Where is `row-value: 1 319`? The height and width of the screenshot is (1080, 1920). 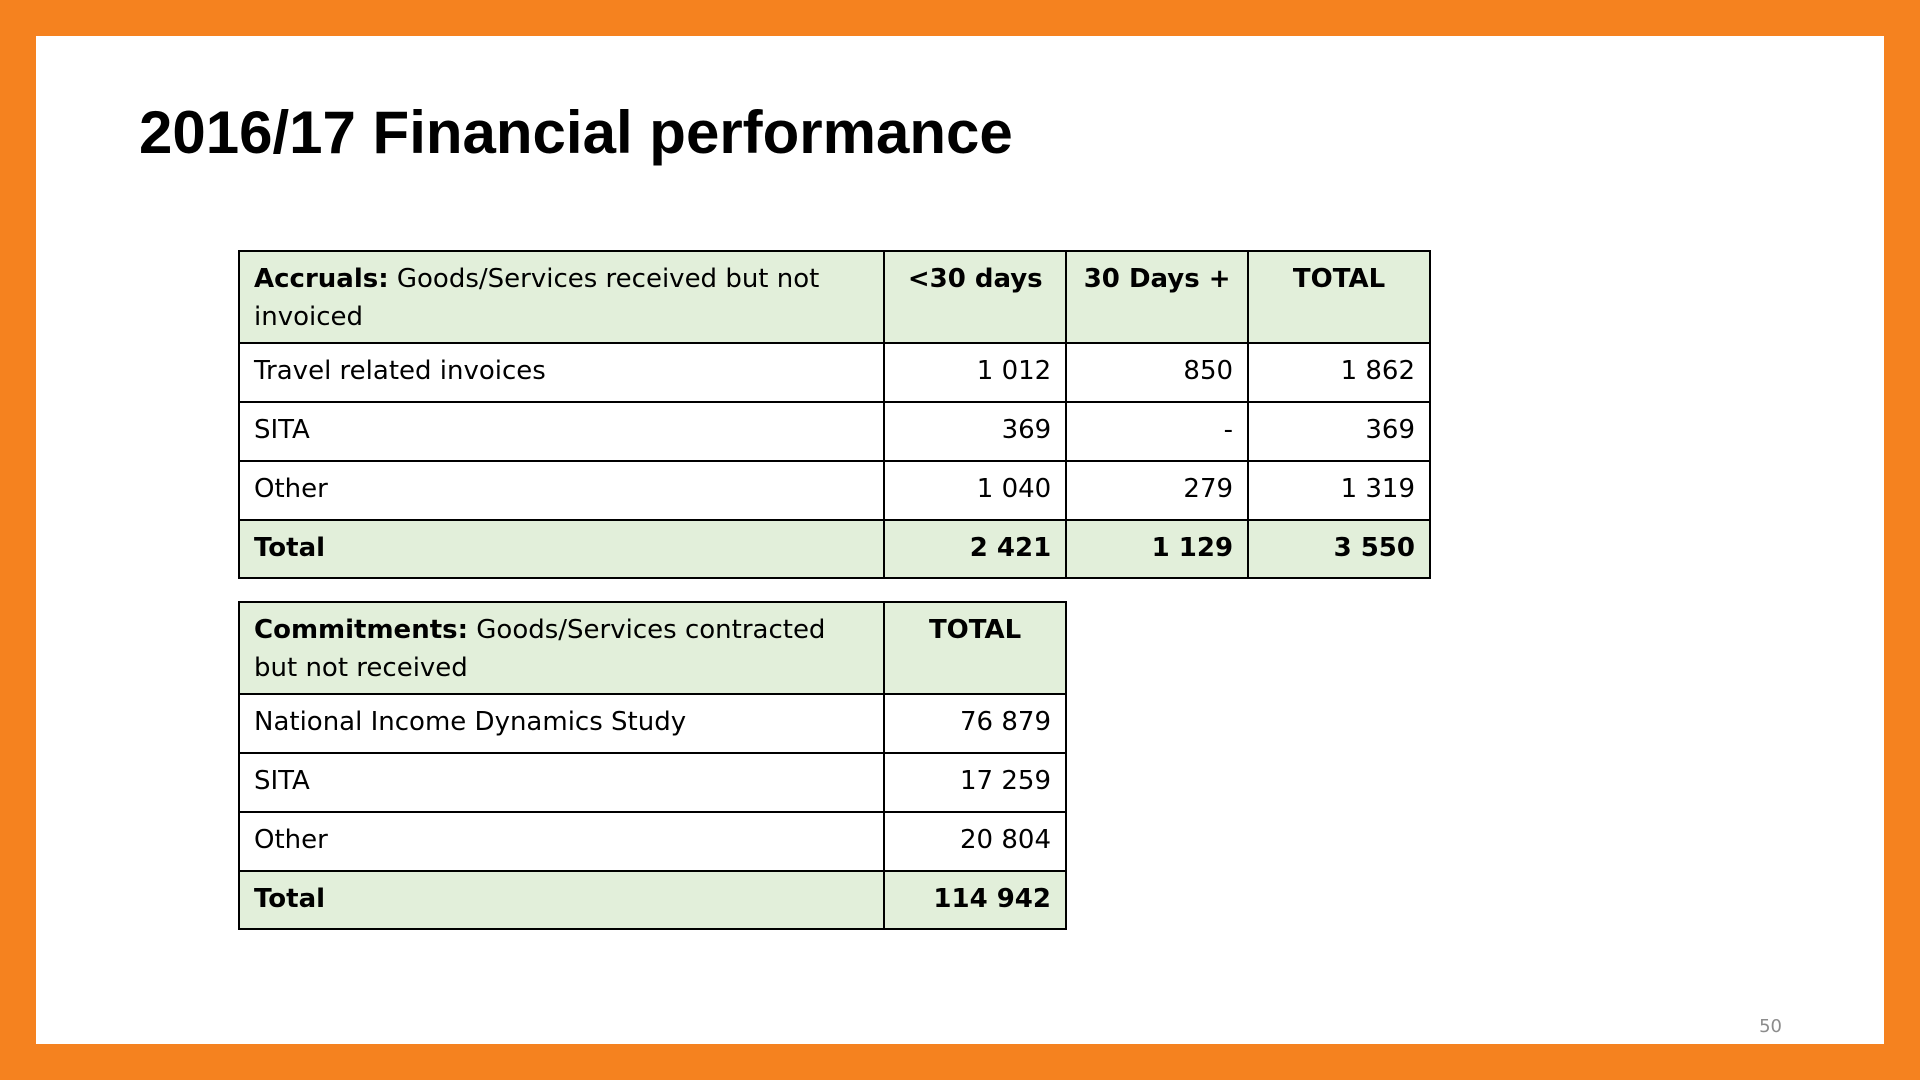 row-value: 1 319 is located at coordinates (1339, 490).